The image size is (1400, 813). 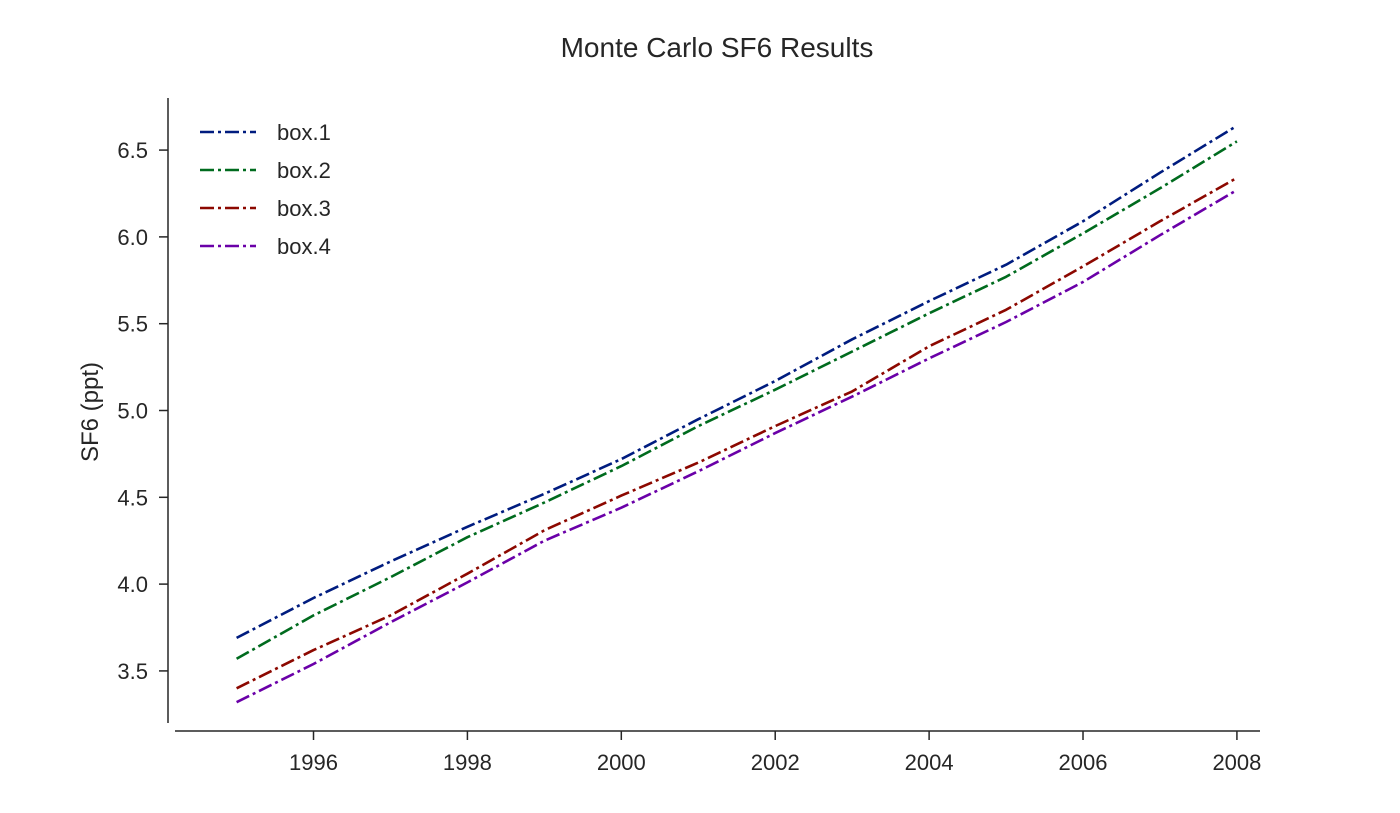 I want to click on y-tick-label: 6.0, so click(x=132, y=237).